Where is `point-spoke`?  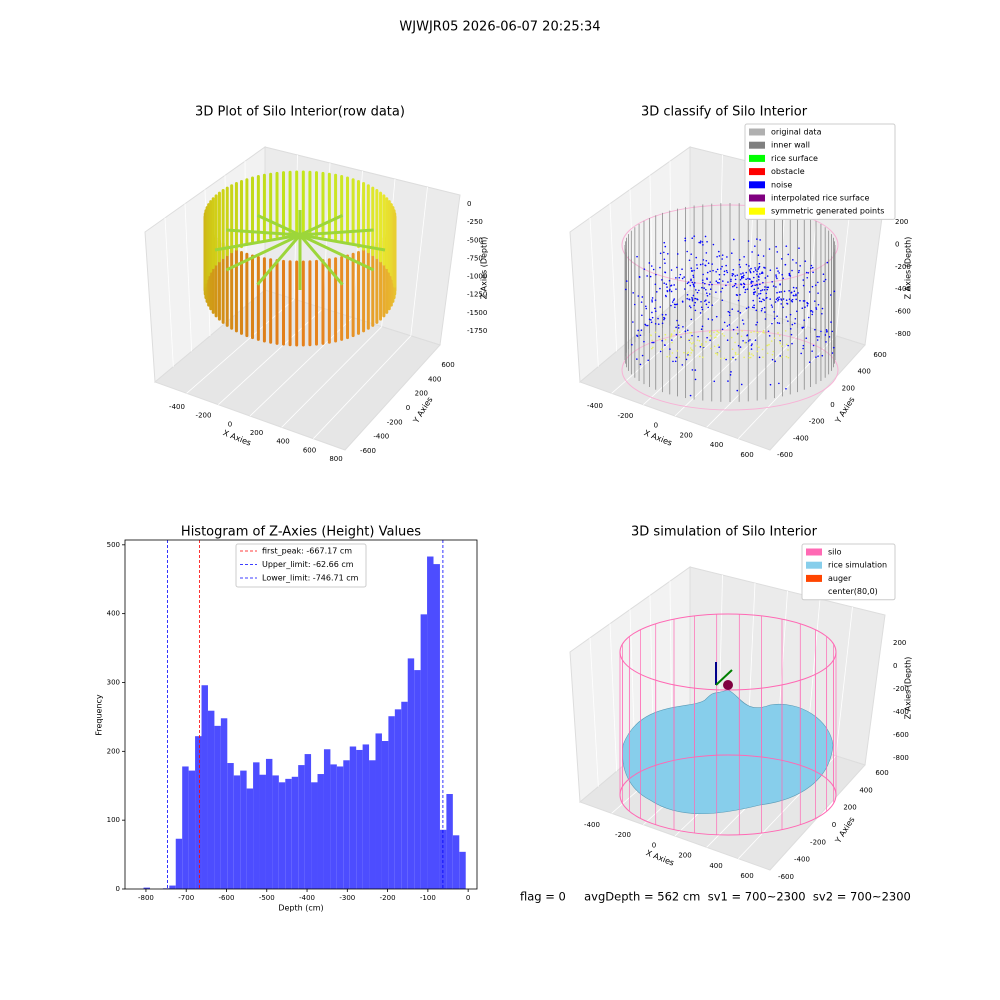 point-spoke is located at coordinates (279, 260).